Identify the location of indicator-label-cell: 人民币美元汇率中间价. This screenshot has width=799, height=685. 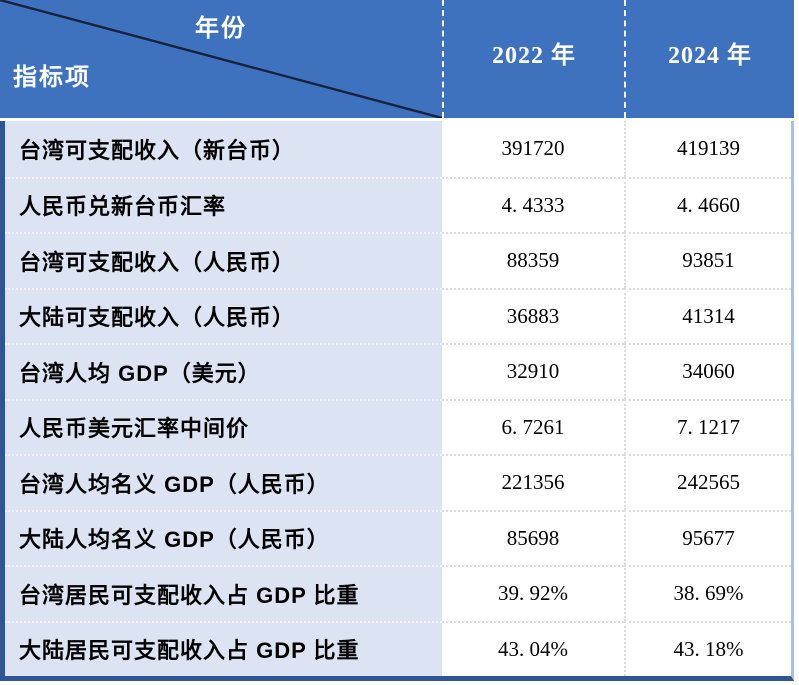
(223, 426).